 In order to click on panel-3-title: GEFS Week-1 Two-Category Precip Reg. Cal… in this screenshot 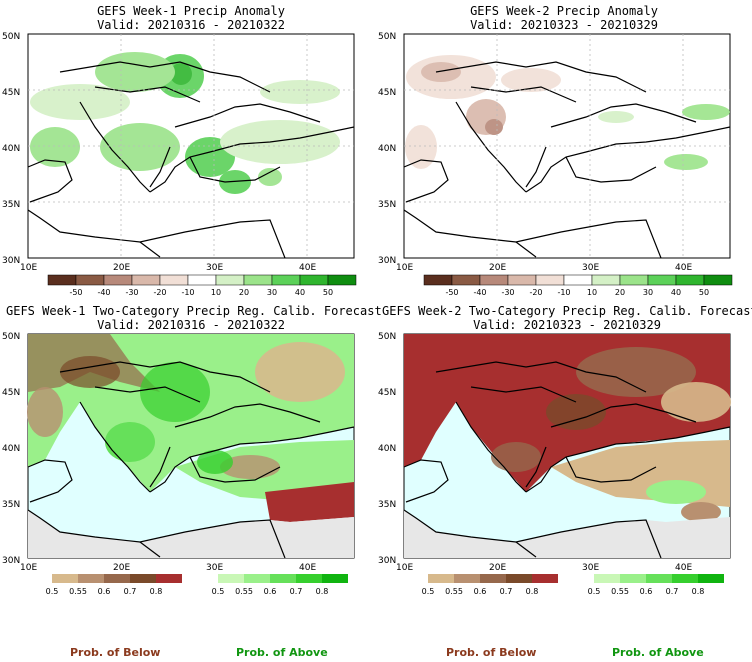, I will do `click(194, 318)`.